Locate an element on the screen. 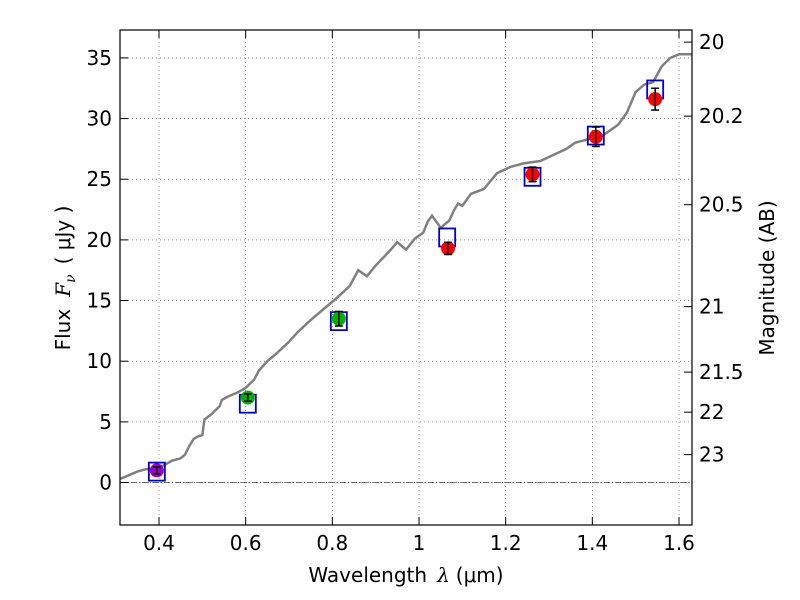 The width and height of the screenshot is (800, 600). right-axis-label: Magnitude (AB) is located at coordinates (767, 277).